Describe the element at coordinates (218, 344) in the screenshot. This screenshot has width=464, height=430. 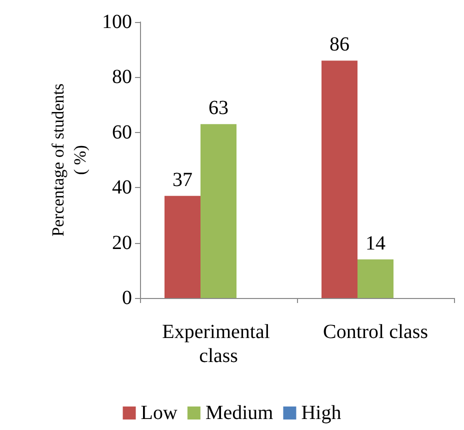
I see `x-tick-label: Experimental class` at that location.